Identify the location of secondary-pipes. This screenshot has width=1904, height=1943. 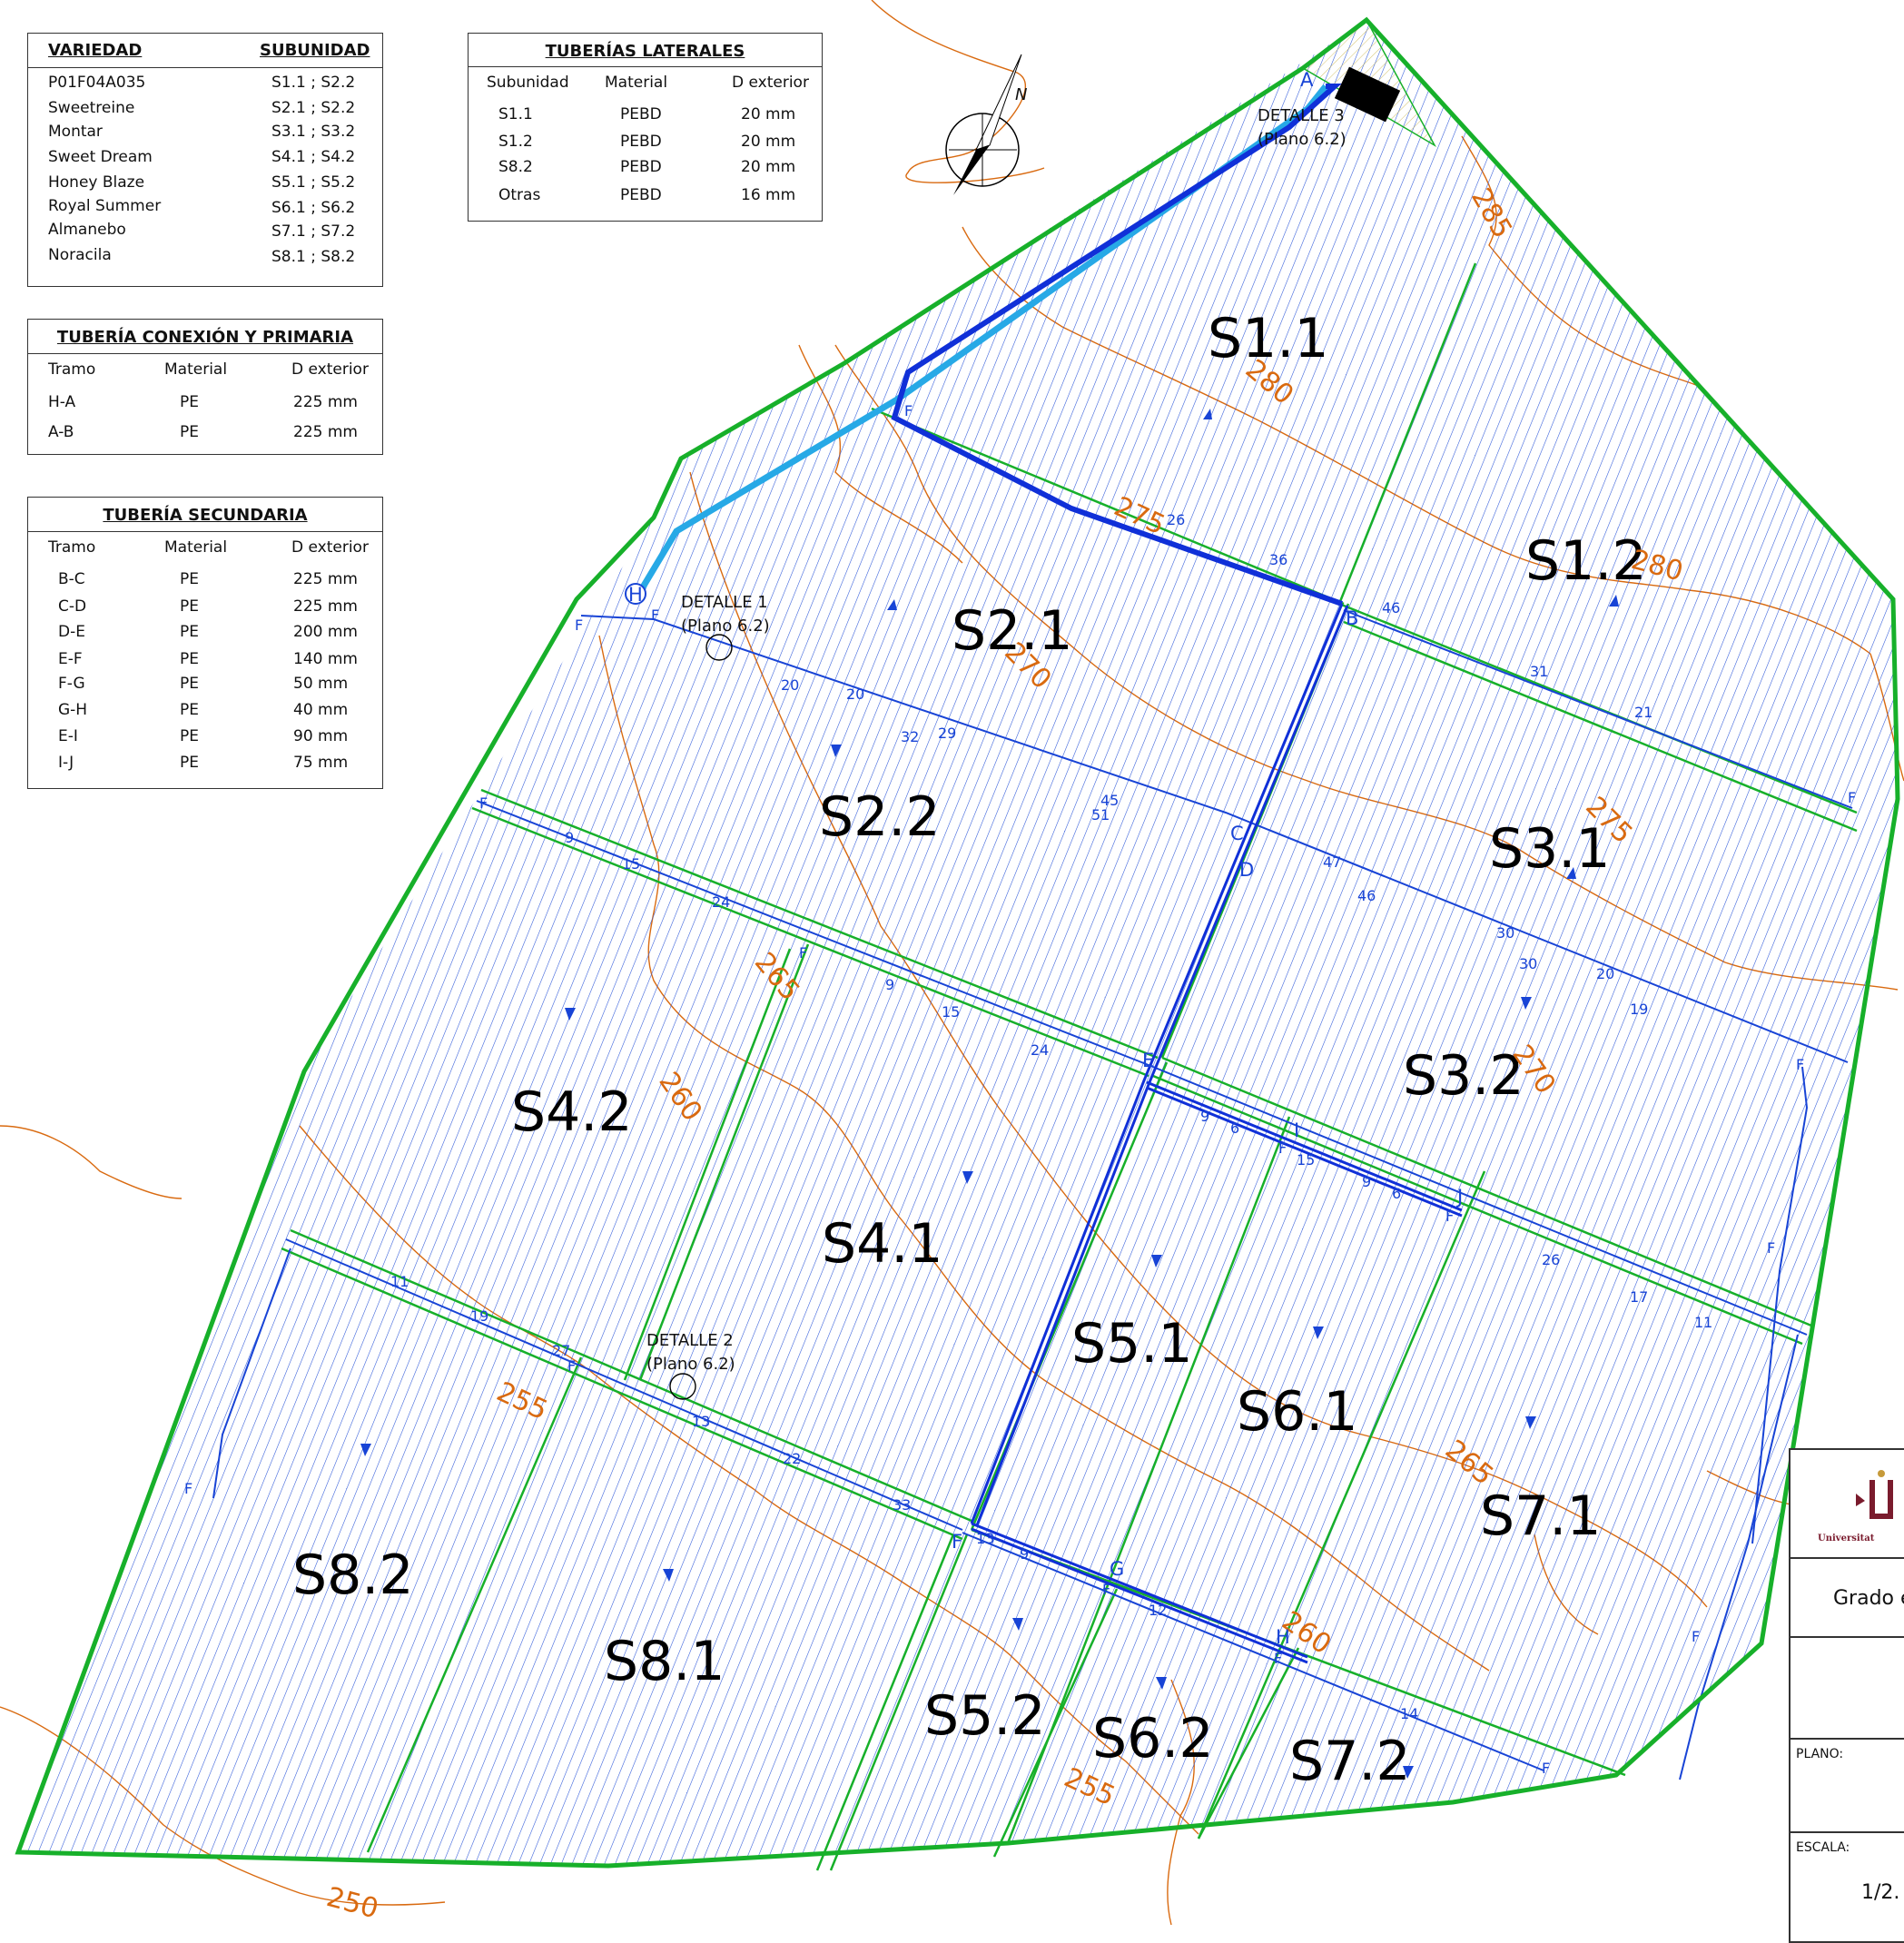
(1216, 1133).